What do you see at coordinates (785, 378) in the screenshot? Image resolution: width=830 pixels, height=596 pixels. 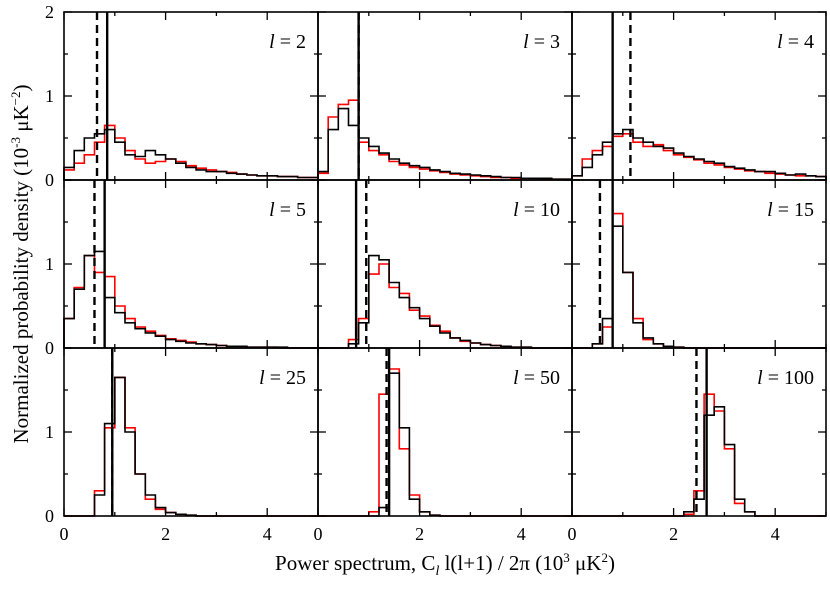 I see `panel-label-l-100: l = 100` at bounding box center [785, 378].